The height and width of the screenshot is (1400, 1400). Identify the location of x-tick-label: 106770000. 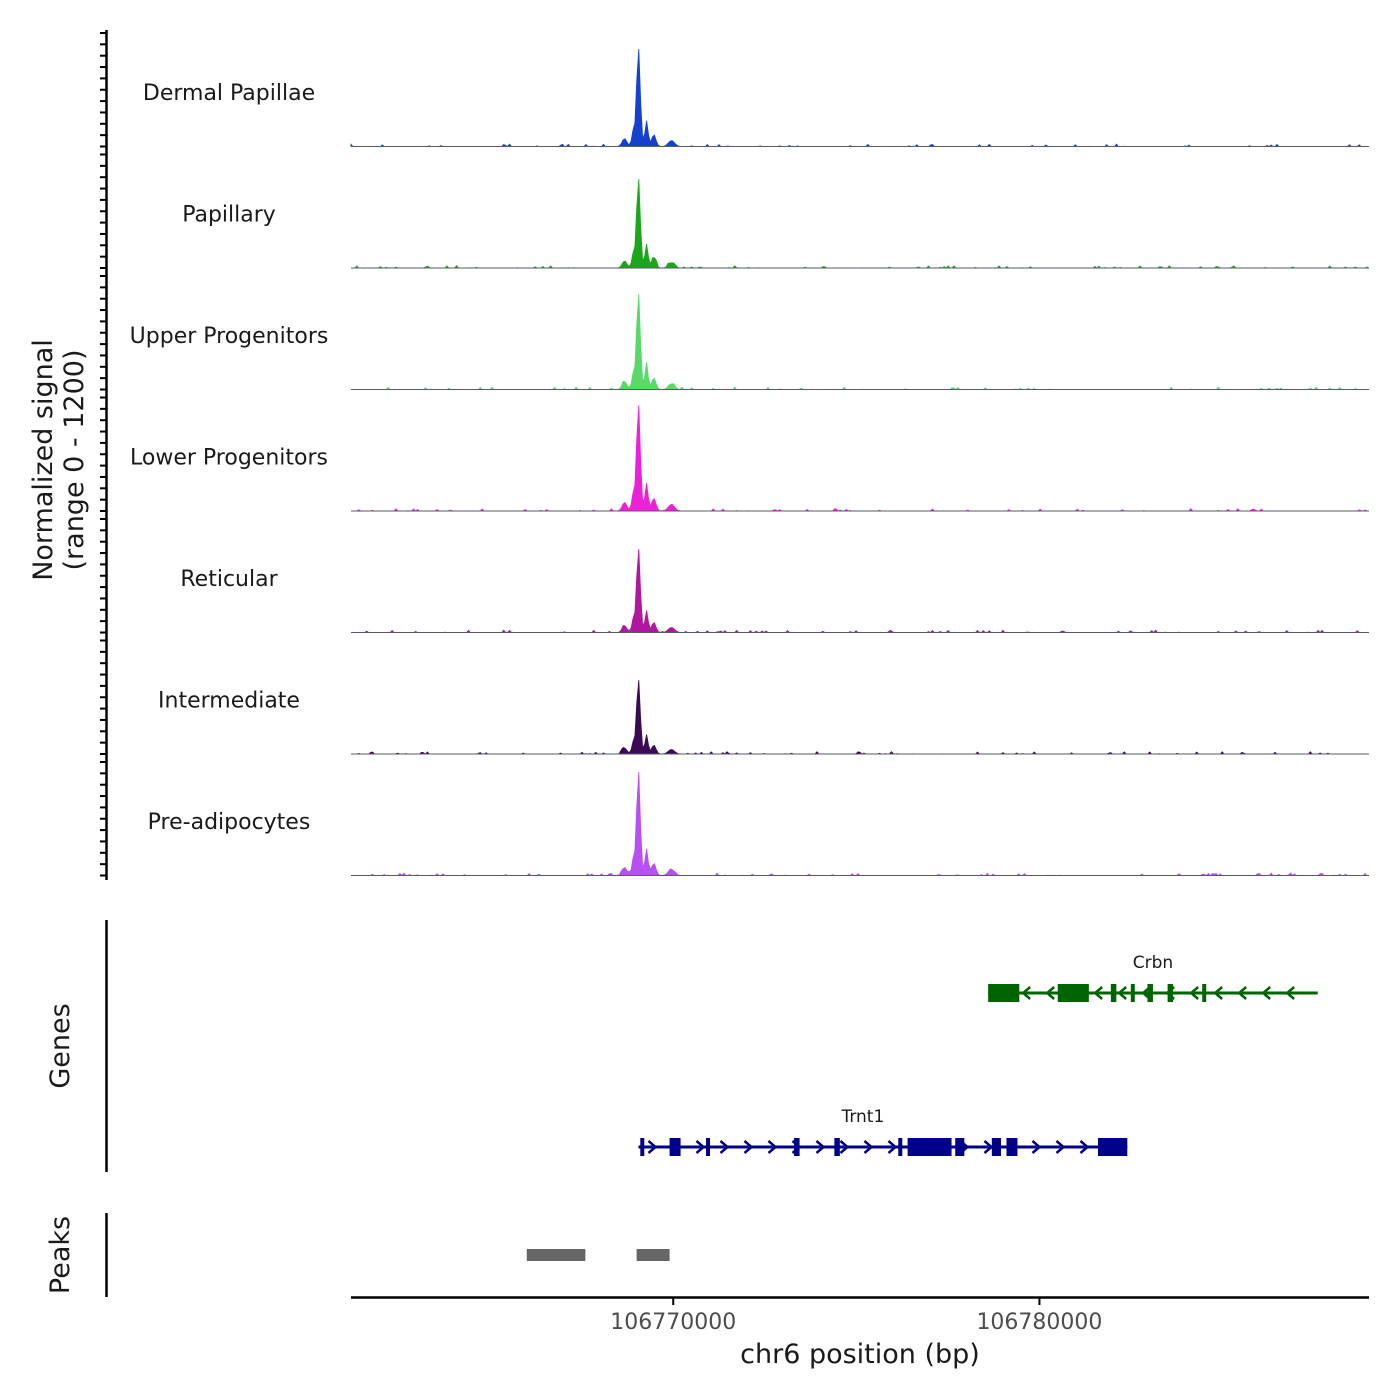
(673, 1322).